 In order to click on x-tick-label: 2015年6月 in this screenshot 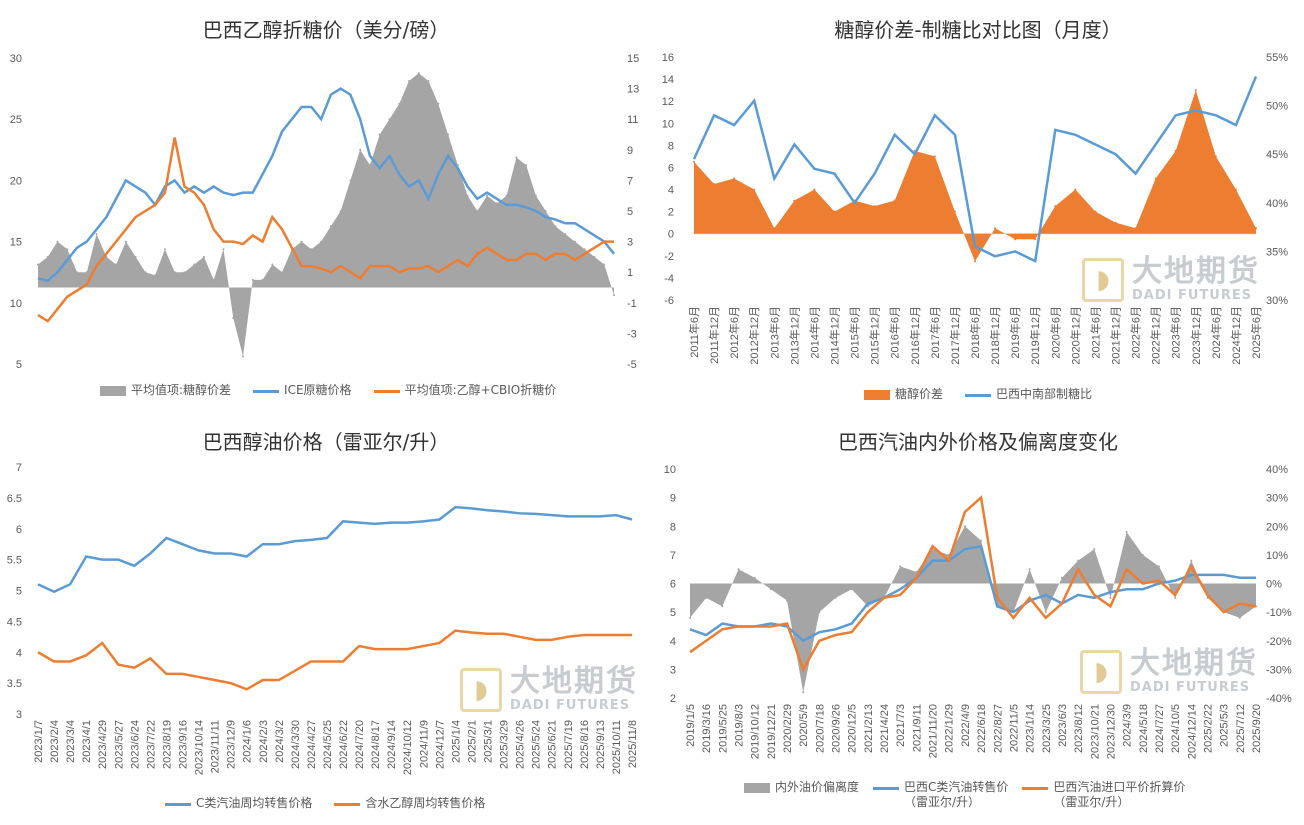, I will do `click(855, 332)`.